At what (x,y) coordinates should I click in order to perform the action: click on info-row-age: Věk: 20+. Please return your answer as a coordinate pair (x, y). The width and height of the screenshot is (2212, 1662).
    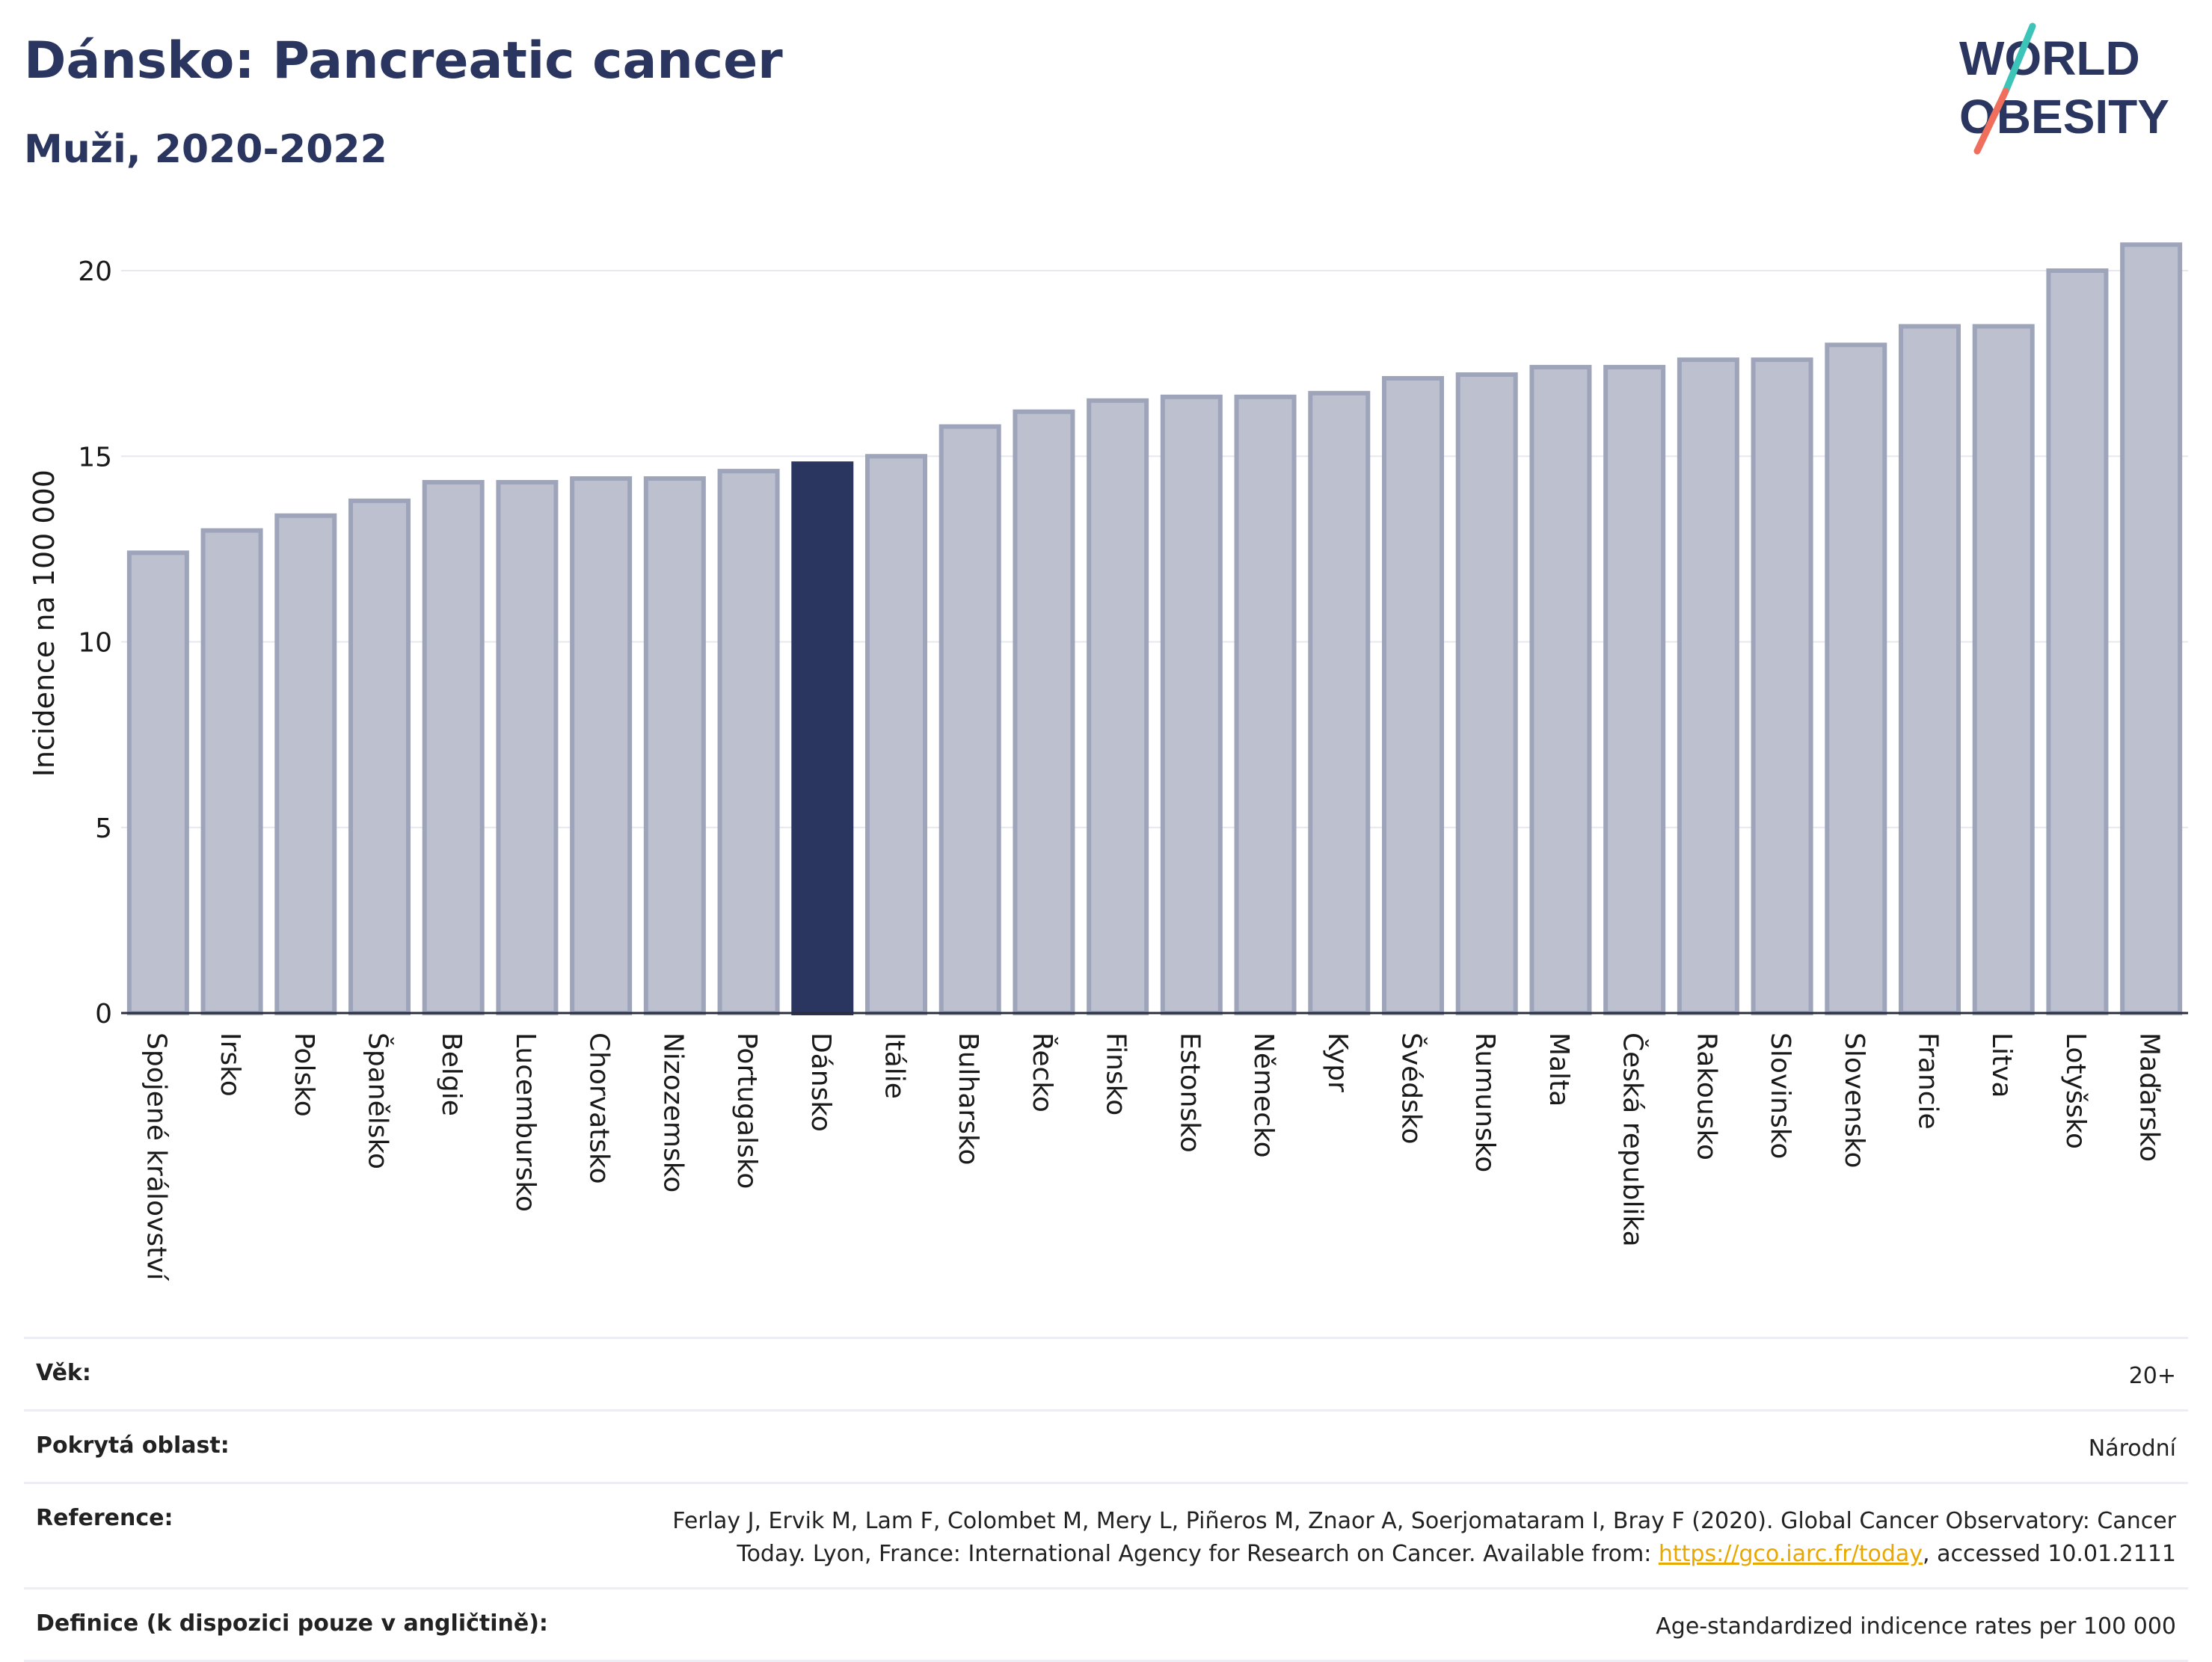
    Looking at the image, I should click on (1106, 1373).